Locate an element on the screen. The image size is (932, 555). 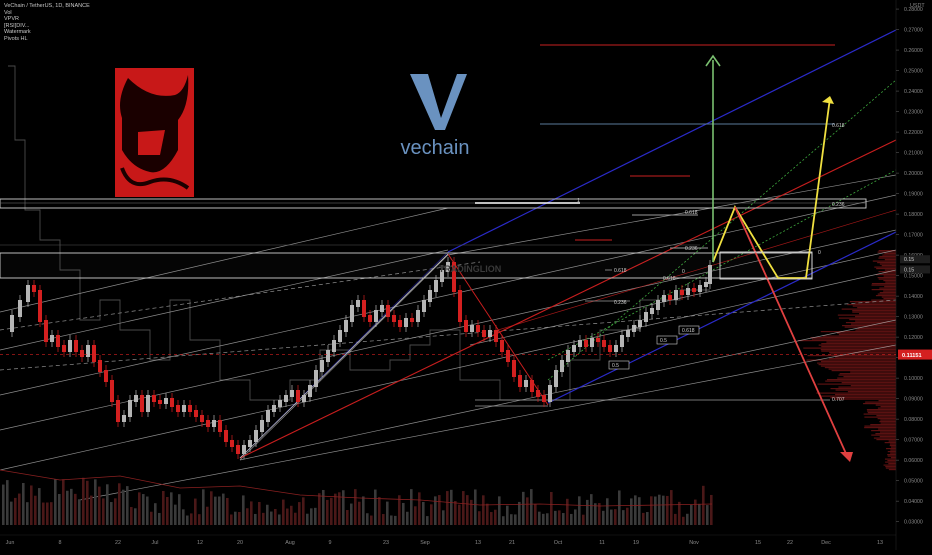
price-tag-bg is located at coordinates (915, 269).